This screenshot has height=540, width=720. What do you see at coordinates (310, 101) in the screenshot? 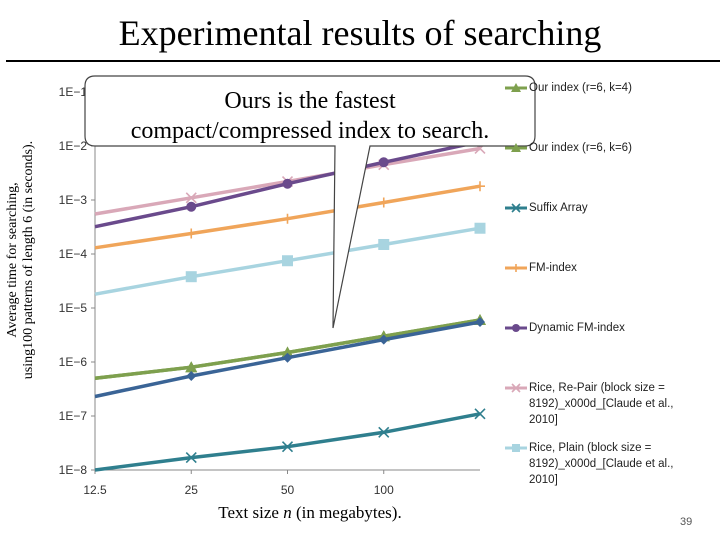
I see `callout-line1: Ours is the fastest` at bounding box center [310, 101].